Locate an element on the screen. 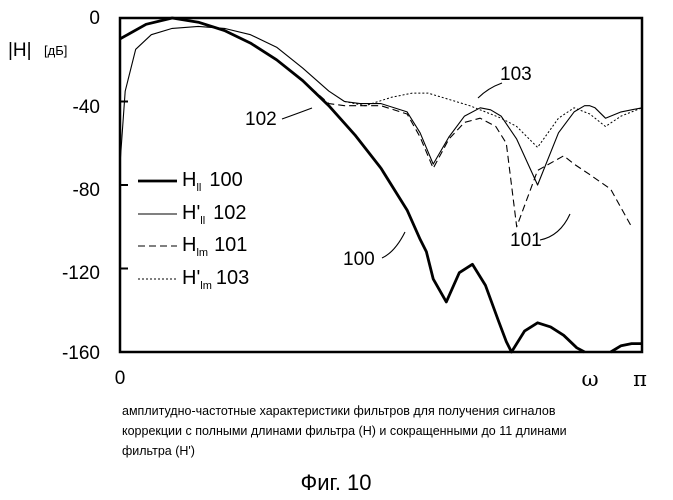 The width and height of the screenshot is (673, 500). caption-line-3: фильтра (H') is located at coordinates (158, 451).